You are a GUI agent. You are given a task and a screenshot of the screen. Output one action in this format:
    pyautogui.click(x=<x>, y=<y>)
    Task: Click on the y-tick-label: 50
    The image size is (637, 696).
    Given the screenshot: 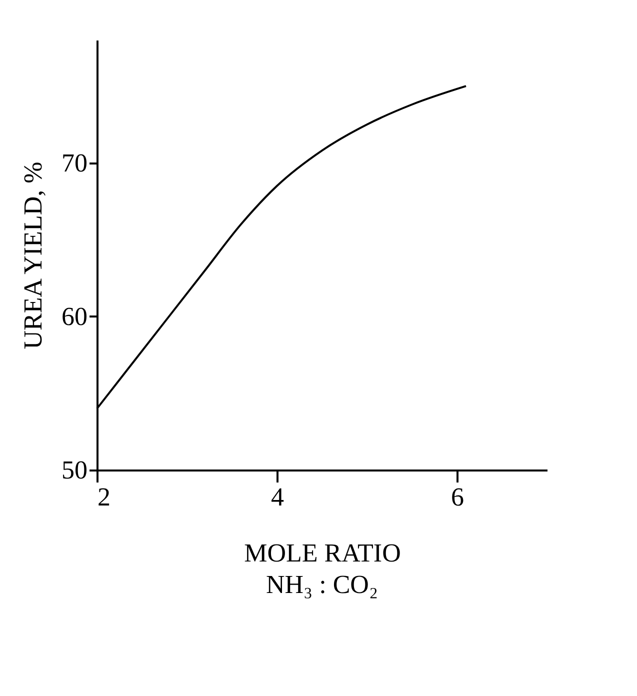 What is the action you would take?
    pyautogui.click(x=75, y=470)
    